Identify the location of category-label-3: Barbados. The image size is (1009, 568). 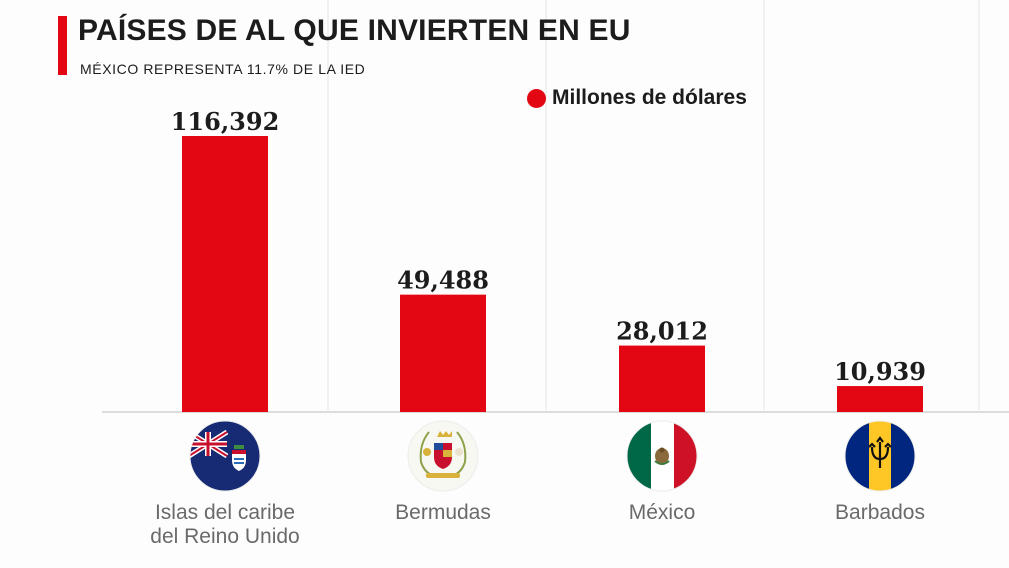
(880, 512).